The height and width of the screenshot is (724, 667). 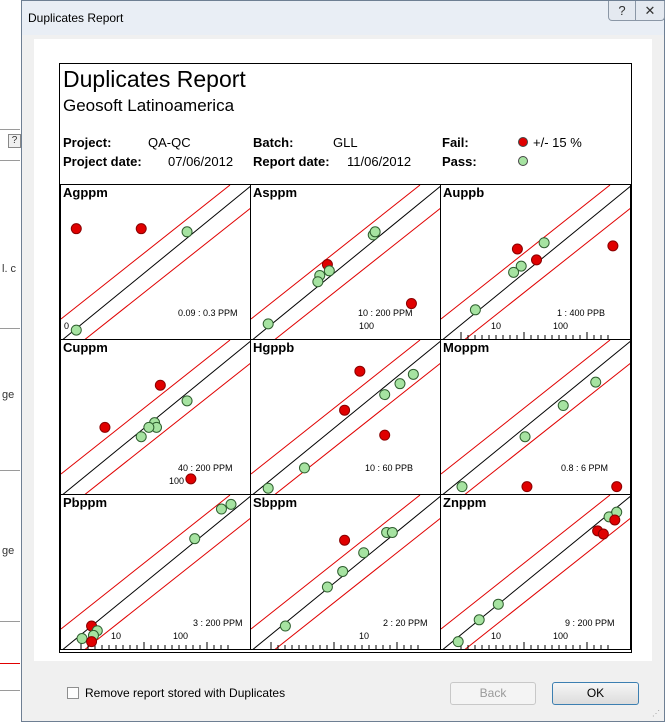 I want to click on axis-tick-label: 100, so click(x=177, y=481).